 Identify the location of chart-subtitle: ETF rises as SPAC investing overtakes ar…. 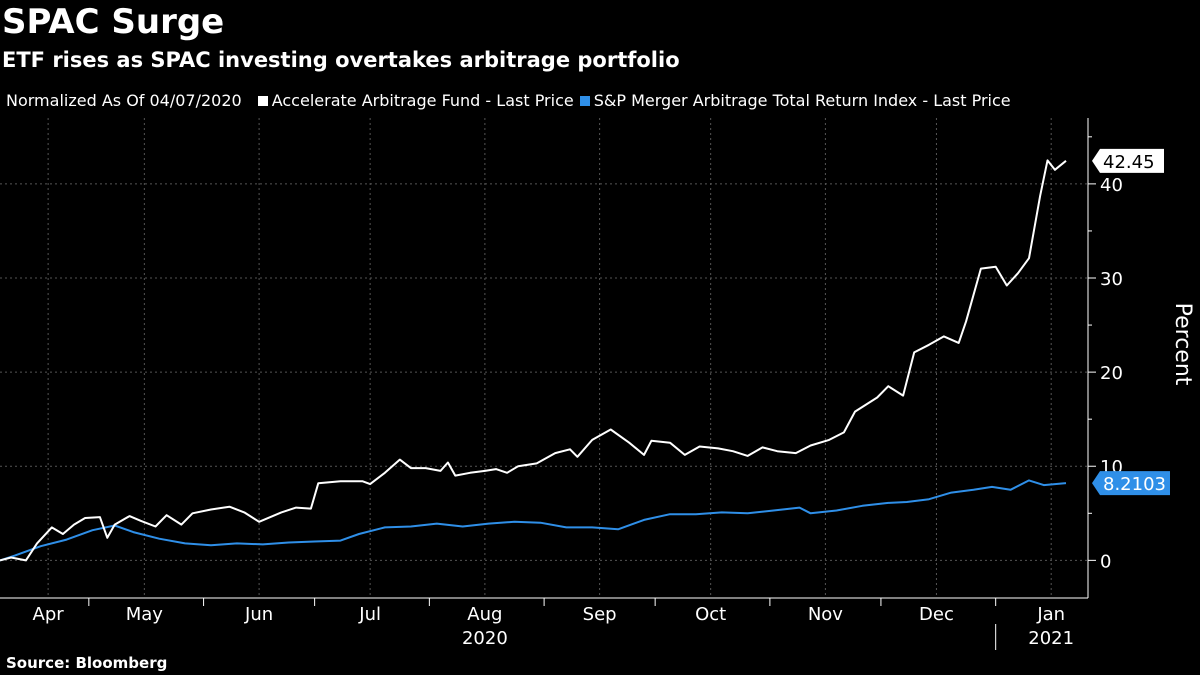
(341, 60).